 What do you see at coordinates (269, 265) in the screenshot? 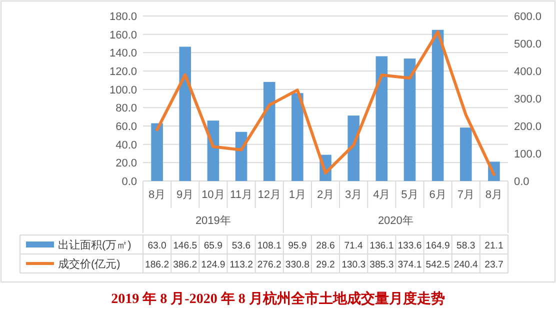
I see `data-label: 276.2` at bounding box center [269, 265].